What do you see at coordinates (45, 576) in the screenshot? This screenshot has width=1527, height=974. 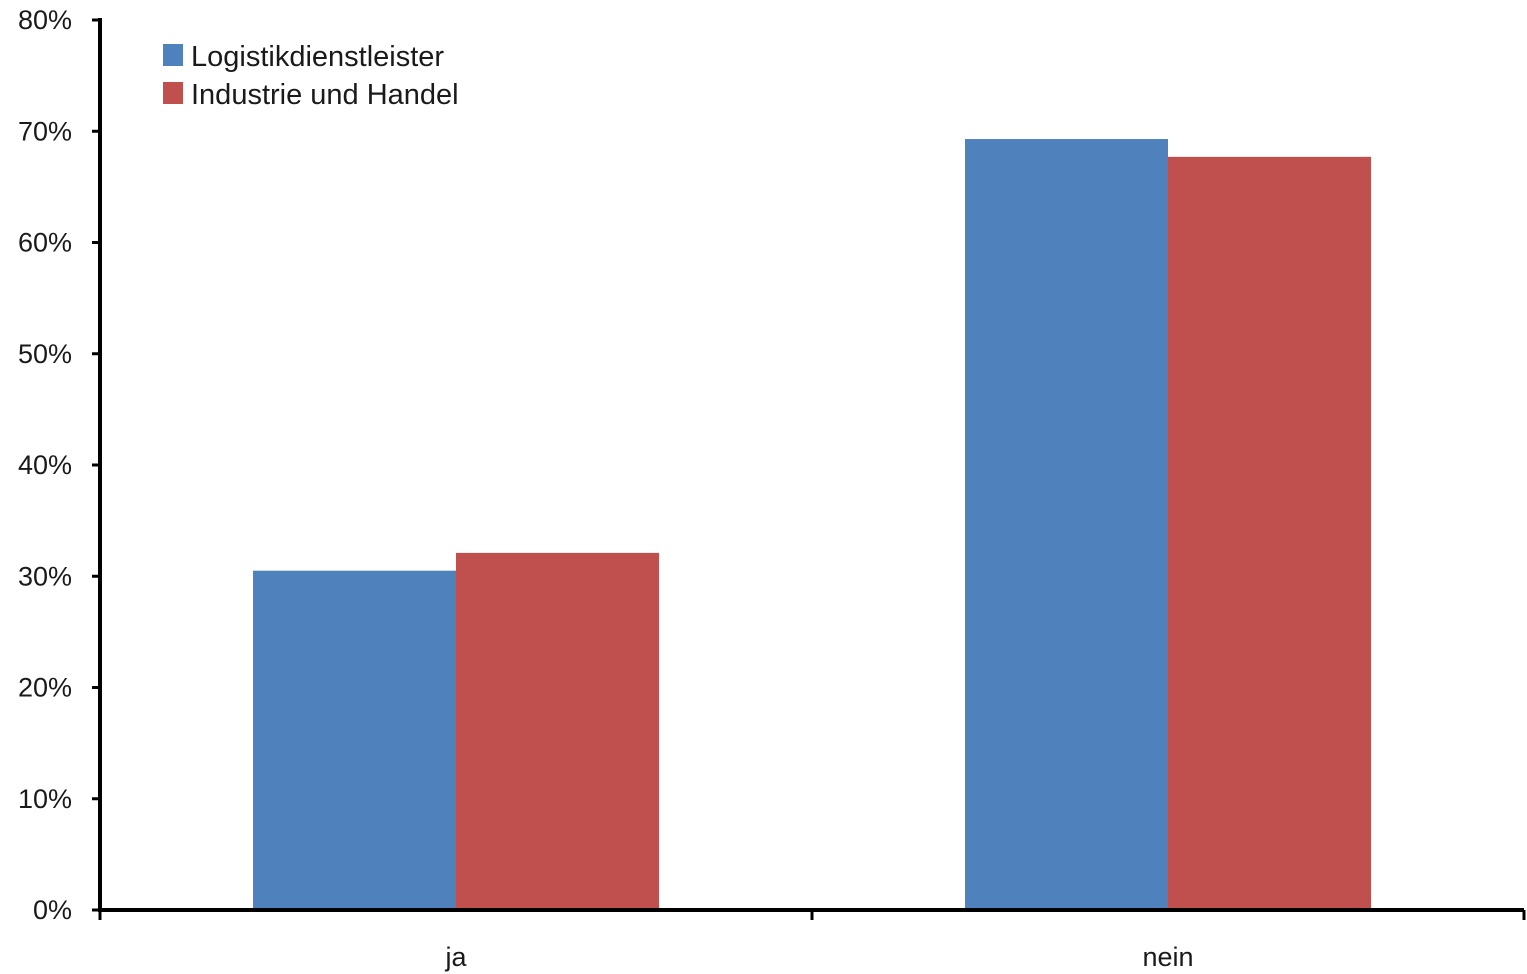 I see `y-tick-label: 30%` at bounding box center [45, 576].